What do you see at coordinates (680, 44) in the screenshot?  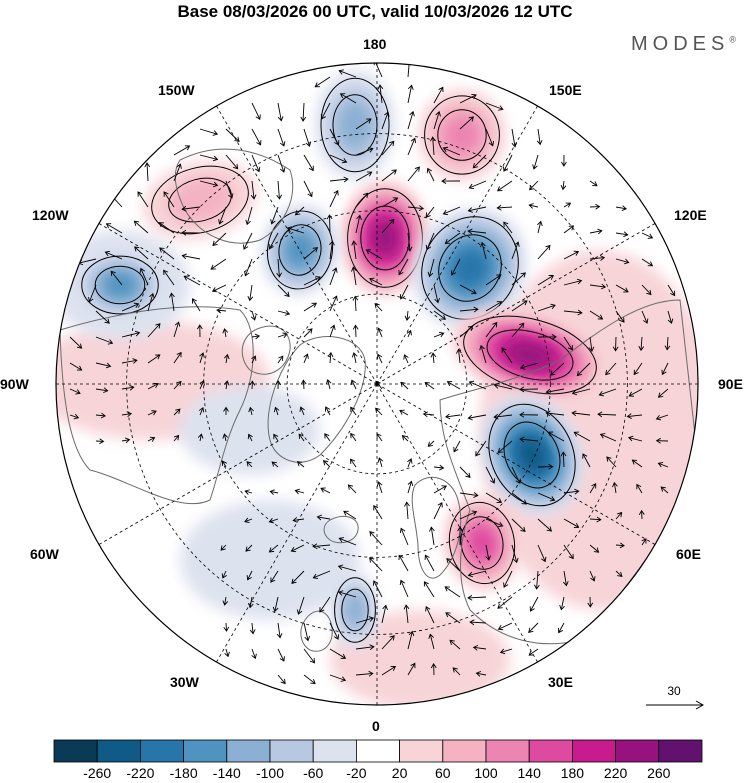 I see `brand-text: MODES` at bounding box center [680, 44].